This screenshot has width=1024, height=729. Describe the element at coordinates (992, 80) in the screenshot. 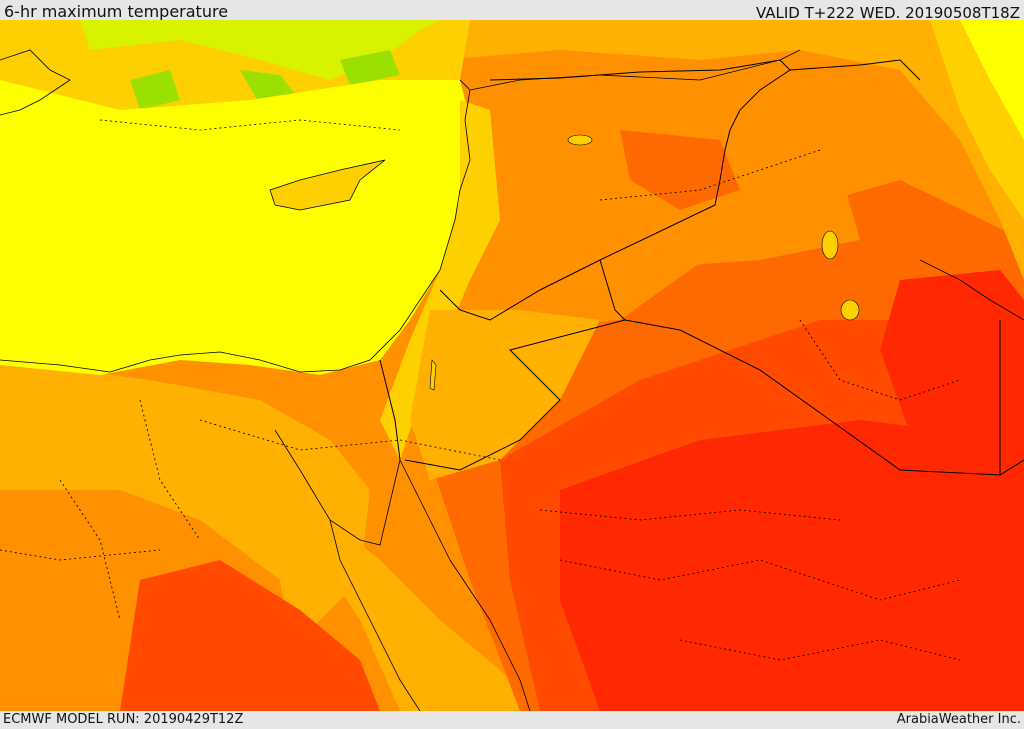

I see `field-ne-yellow` at that location.